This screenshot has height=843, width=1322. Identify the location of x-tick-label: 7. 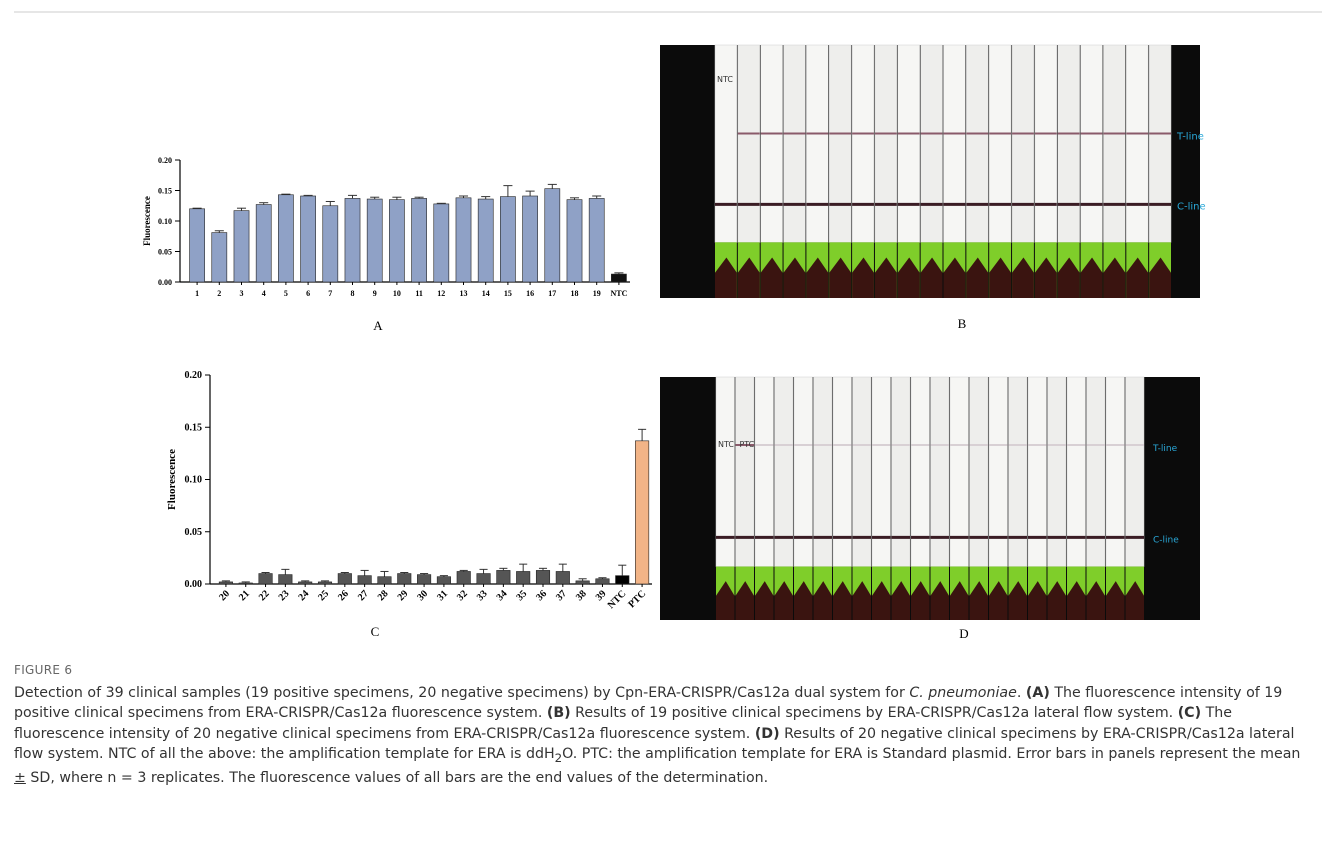
(330, 293).